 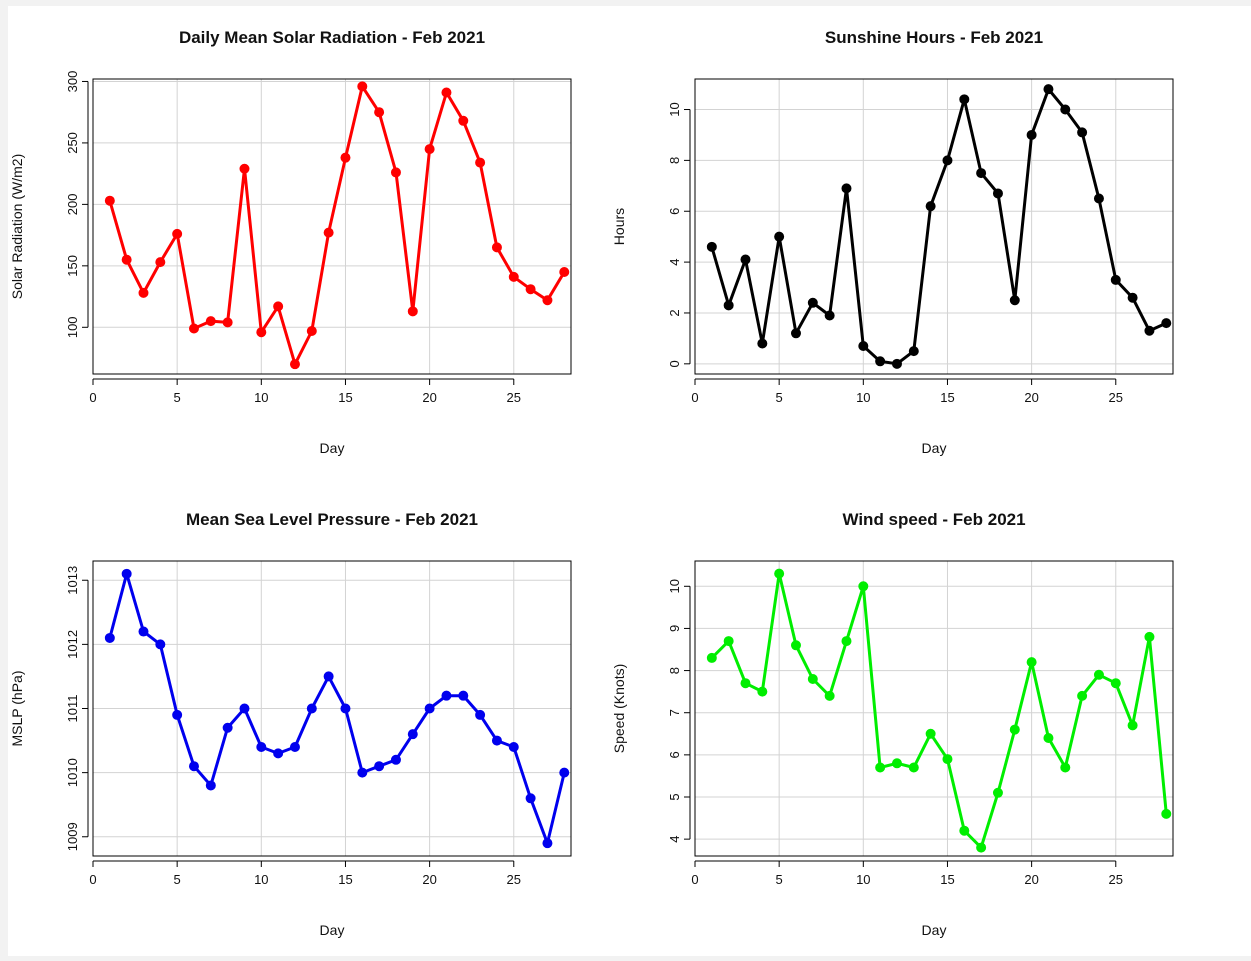 What do you see at coordinates (72, 205) in the screenshot?
I see `y-tick-label: 200` at bounding box center [72, 205].